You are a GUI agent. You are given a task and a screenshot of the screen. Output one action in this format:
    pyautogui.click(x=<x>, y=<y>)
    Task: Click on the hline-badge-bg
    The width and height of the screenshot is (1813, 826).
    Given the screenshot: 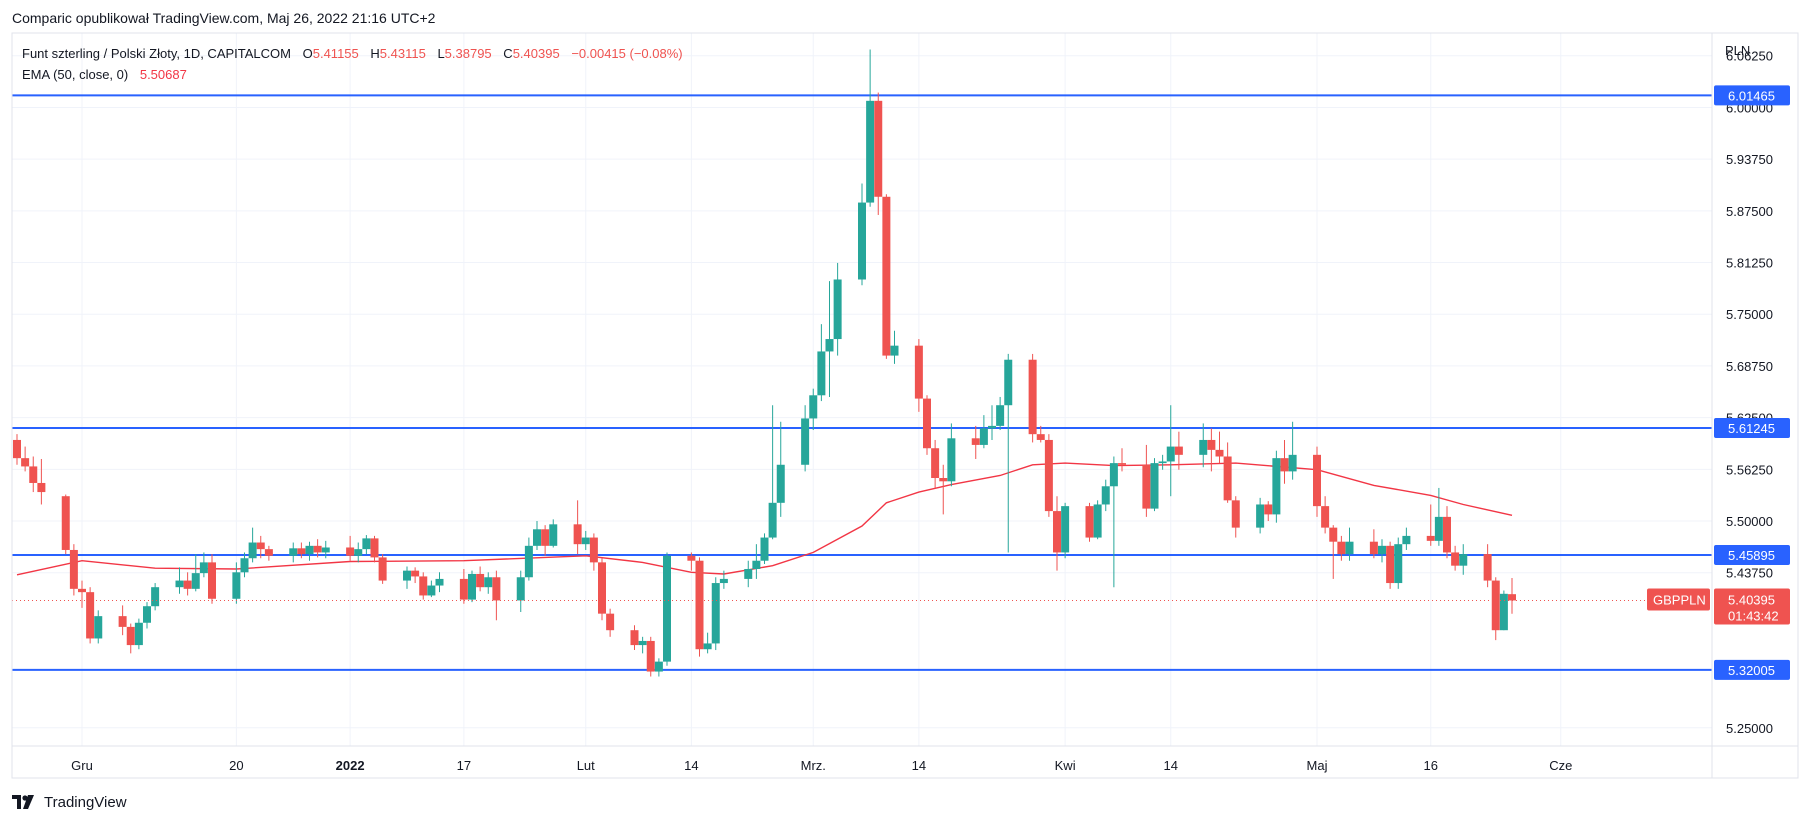 What is the action you would take?
    pyautogui.click(x=1752, y=428)
    